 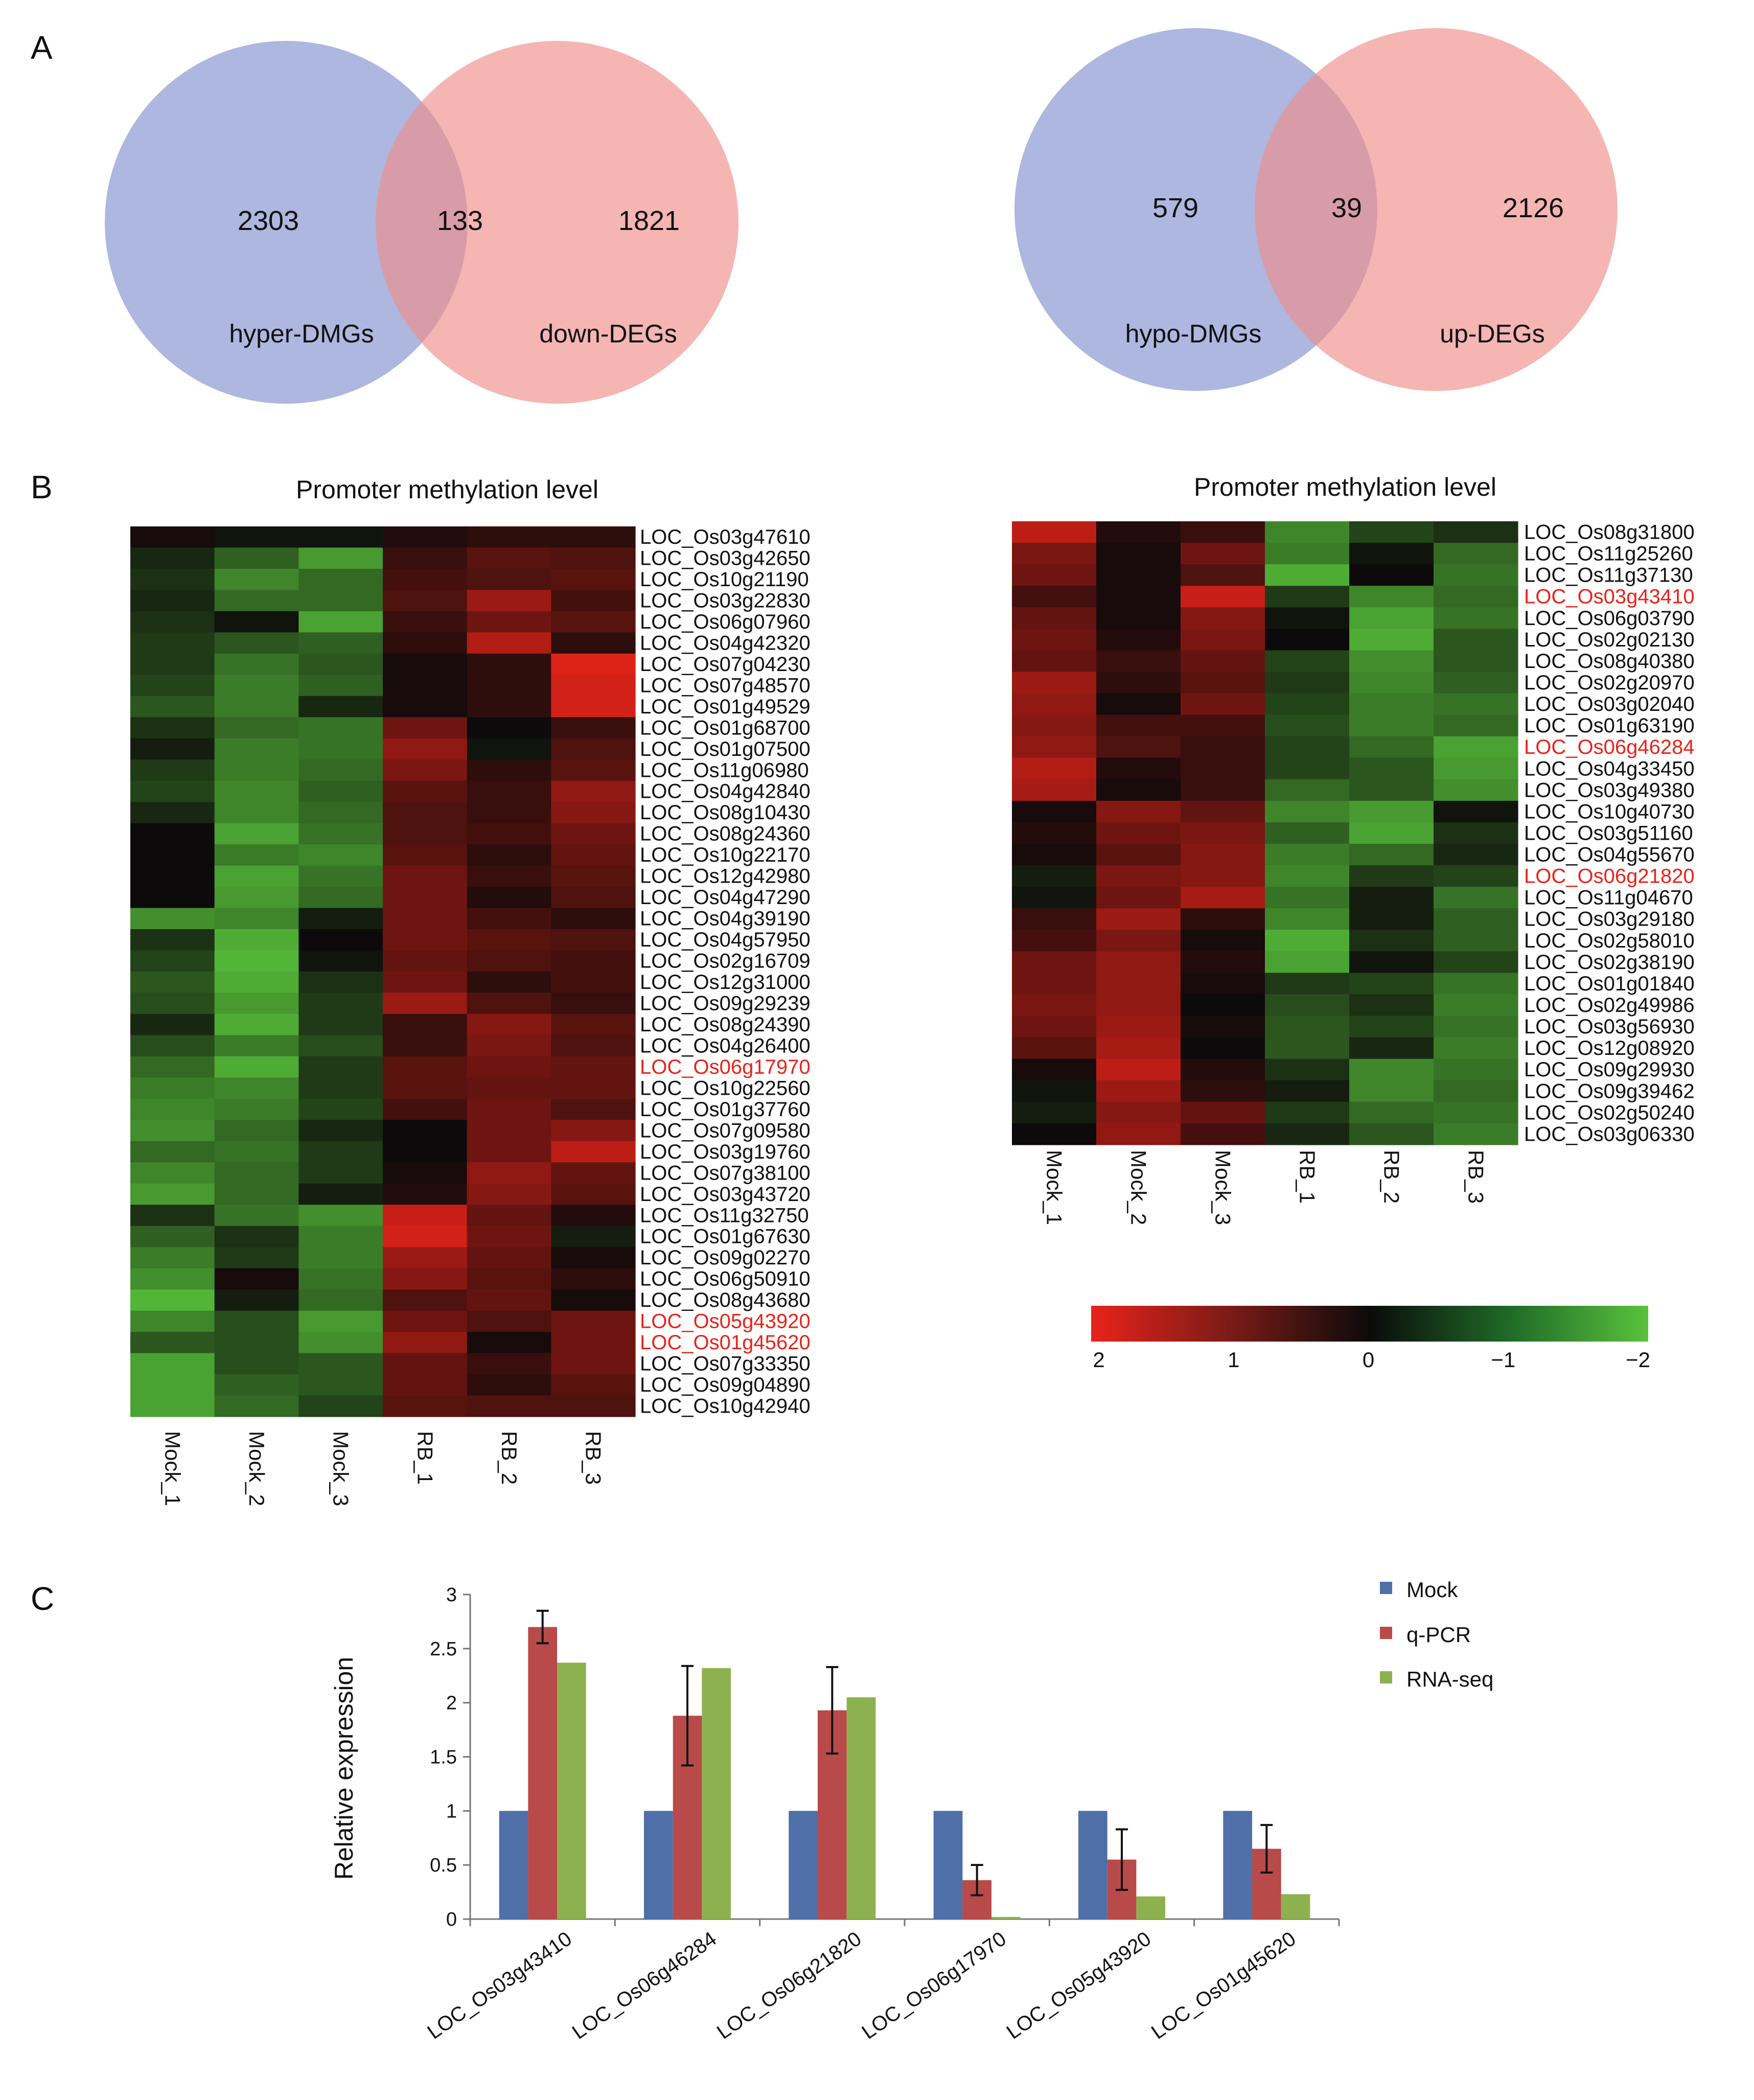 I want to click on bar-mock, so click(x=513, y=1865).